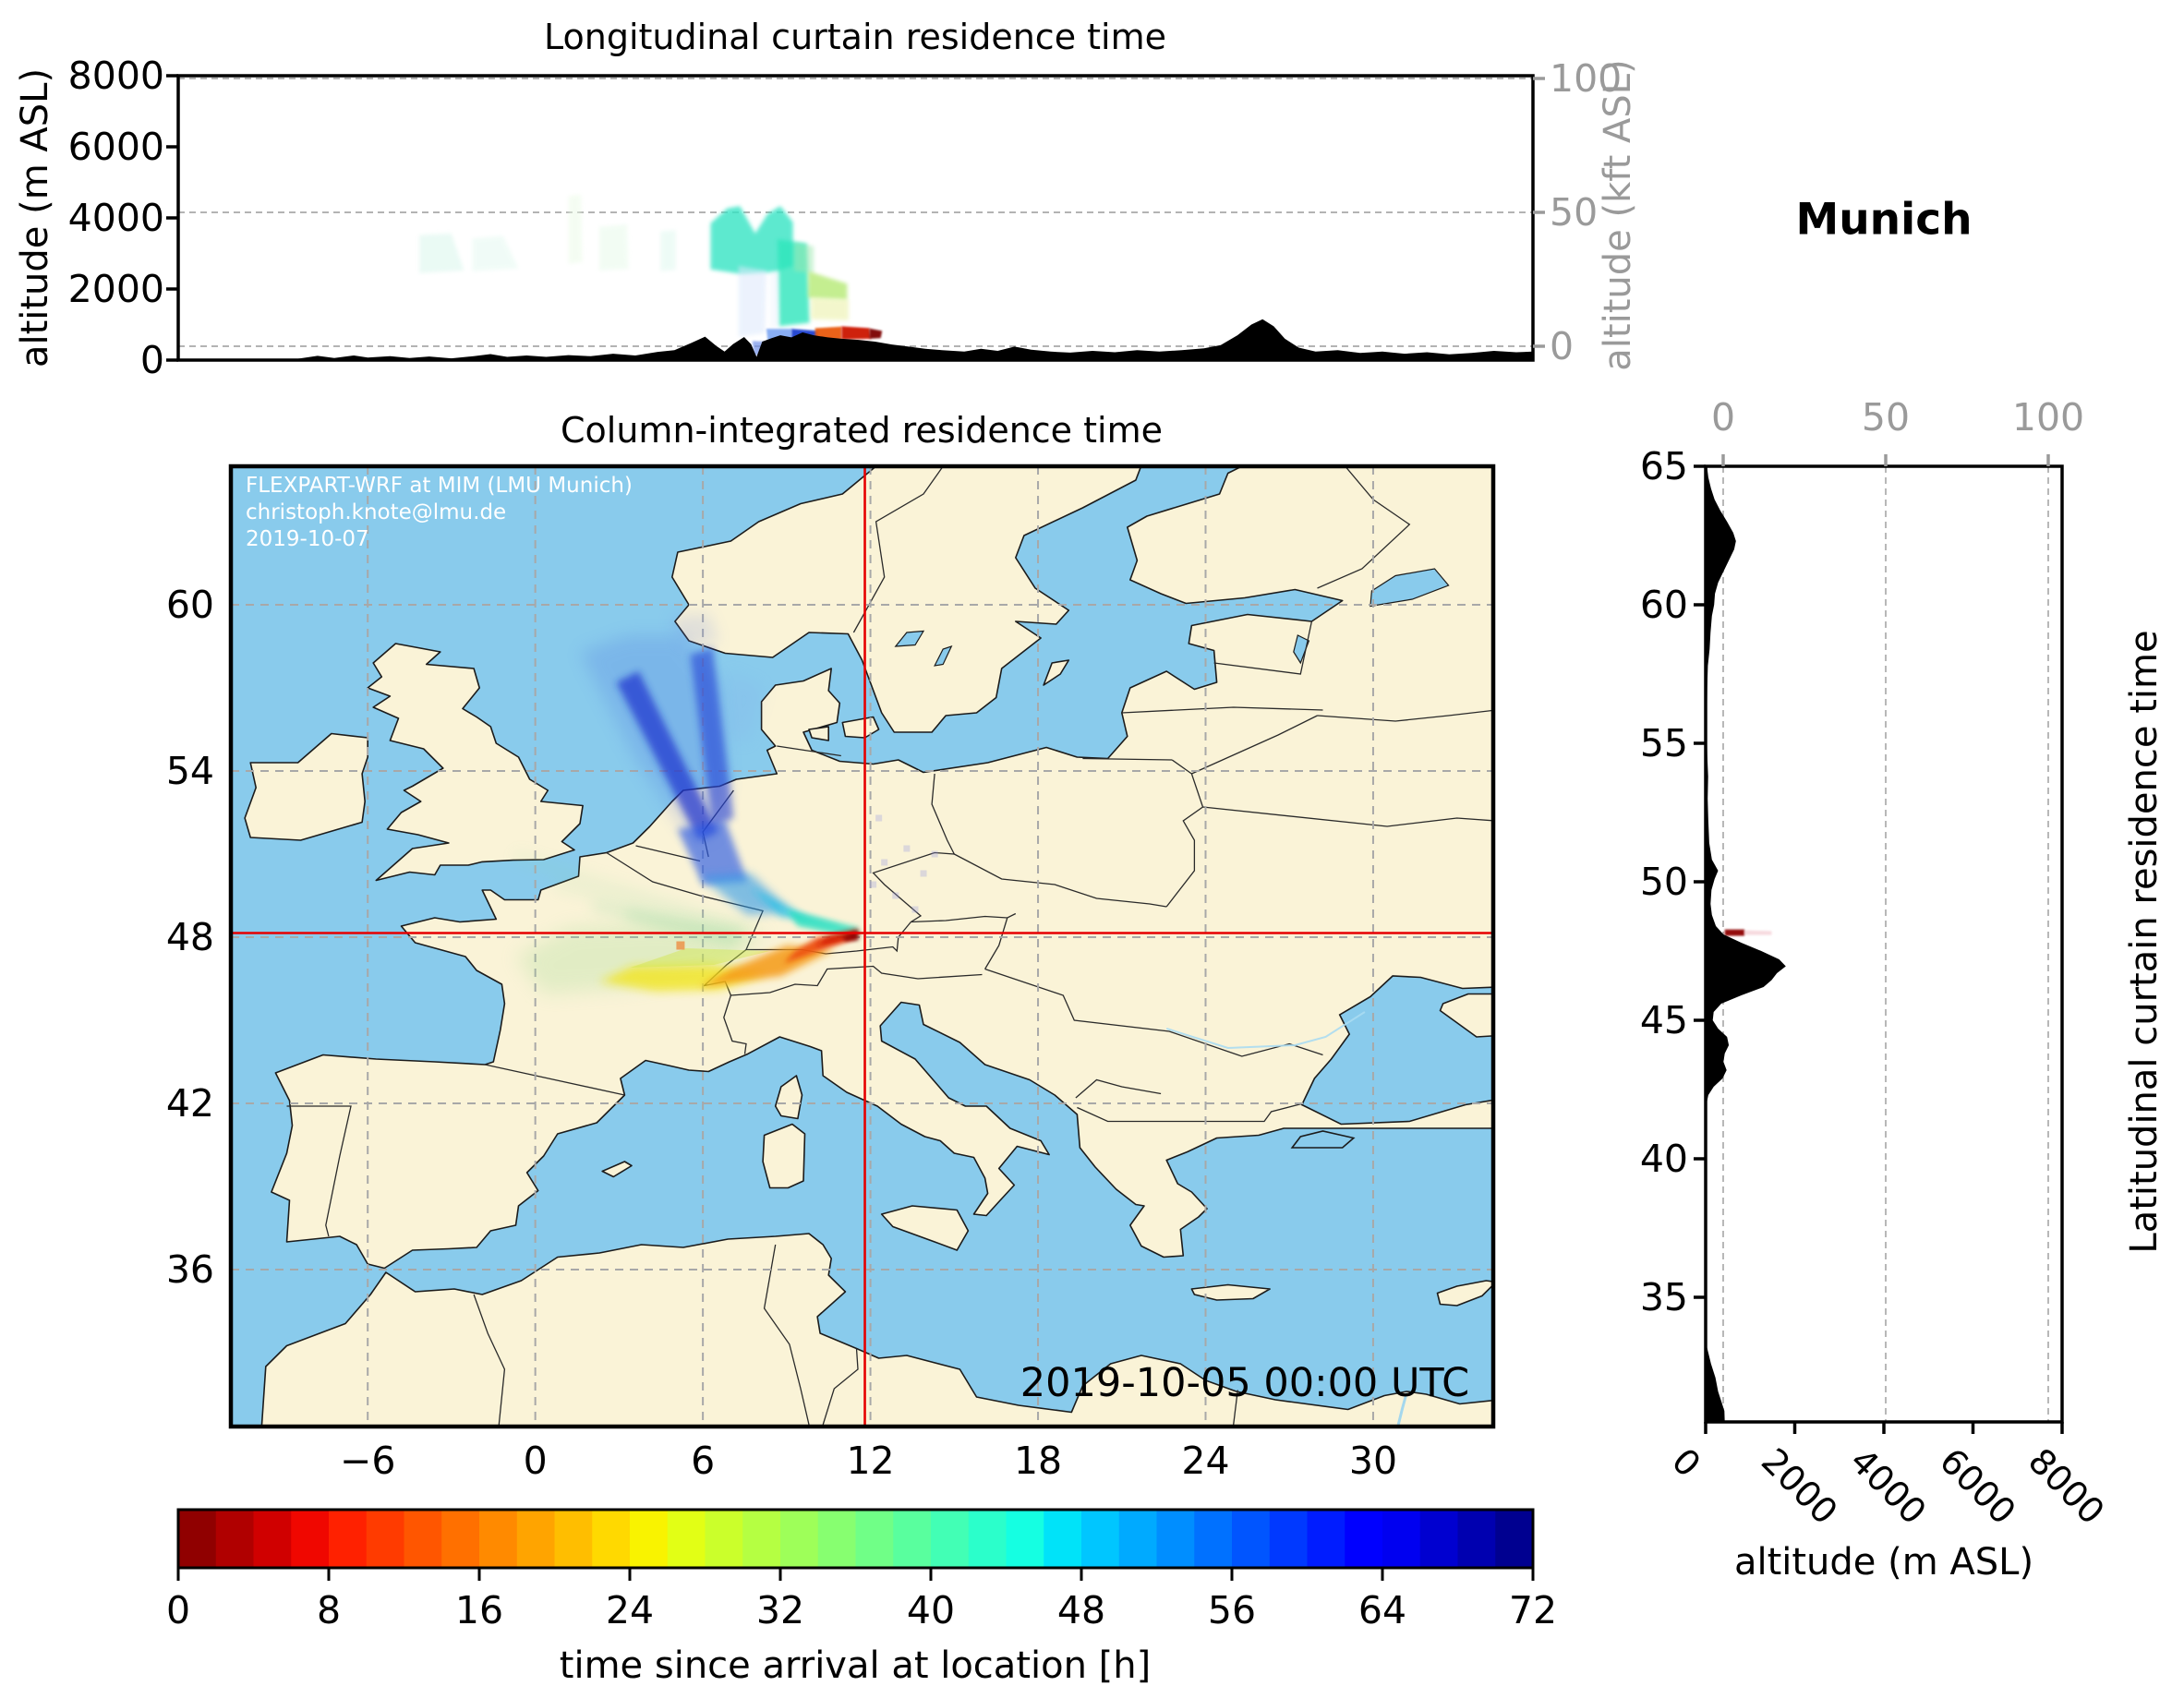 This screenshot has width=2184, height=1698. I want to click on right-lat-tick-50: 50, so click(1663, 882).